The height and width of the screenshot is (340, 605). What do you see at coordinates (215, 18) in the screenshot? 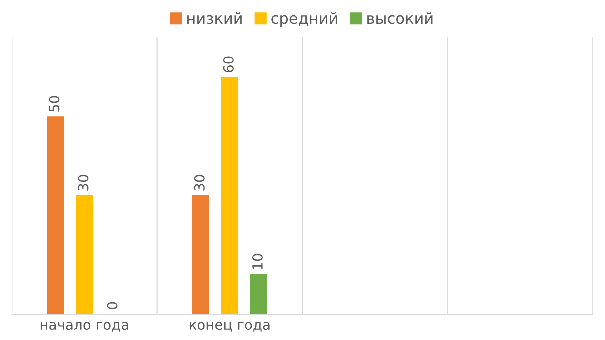
I see `legend-label: низкий` at bounding box center [215, 18].